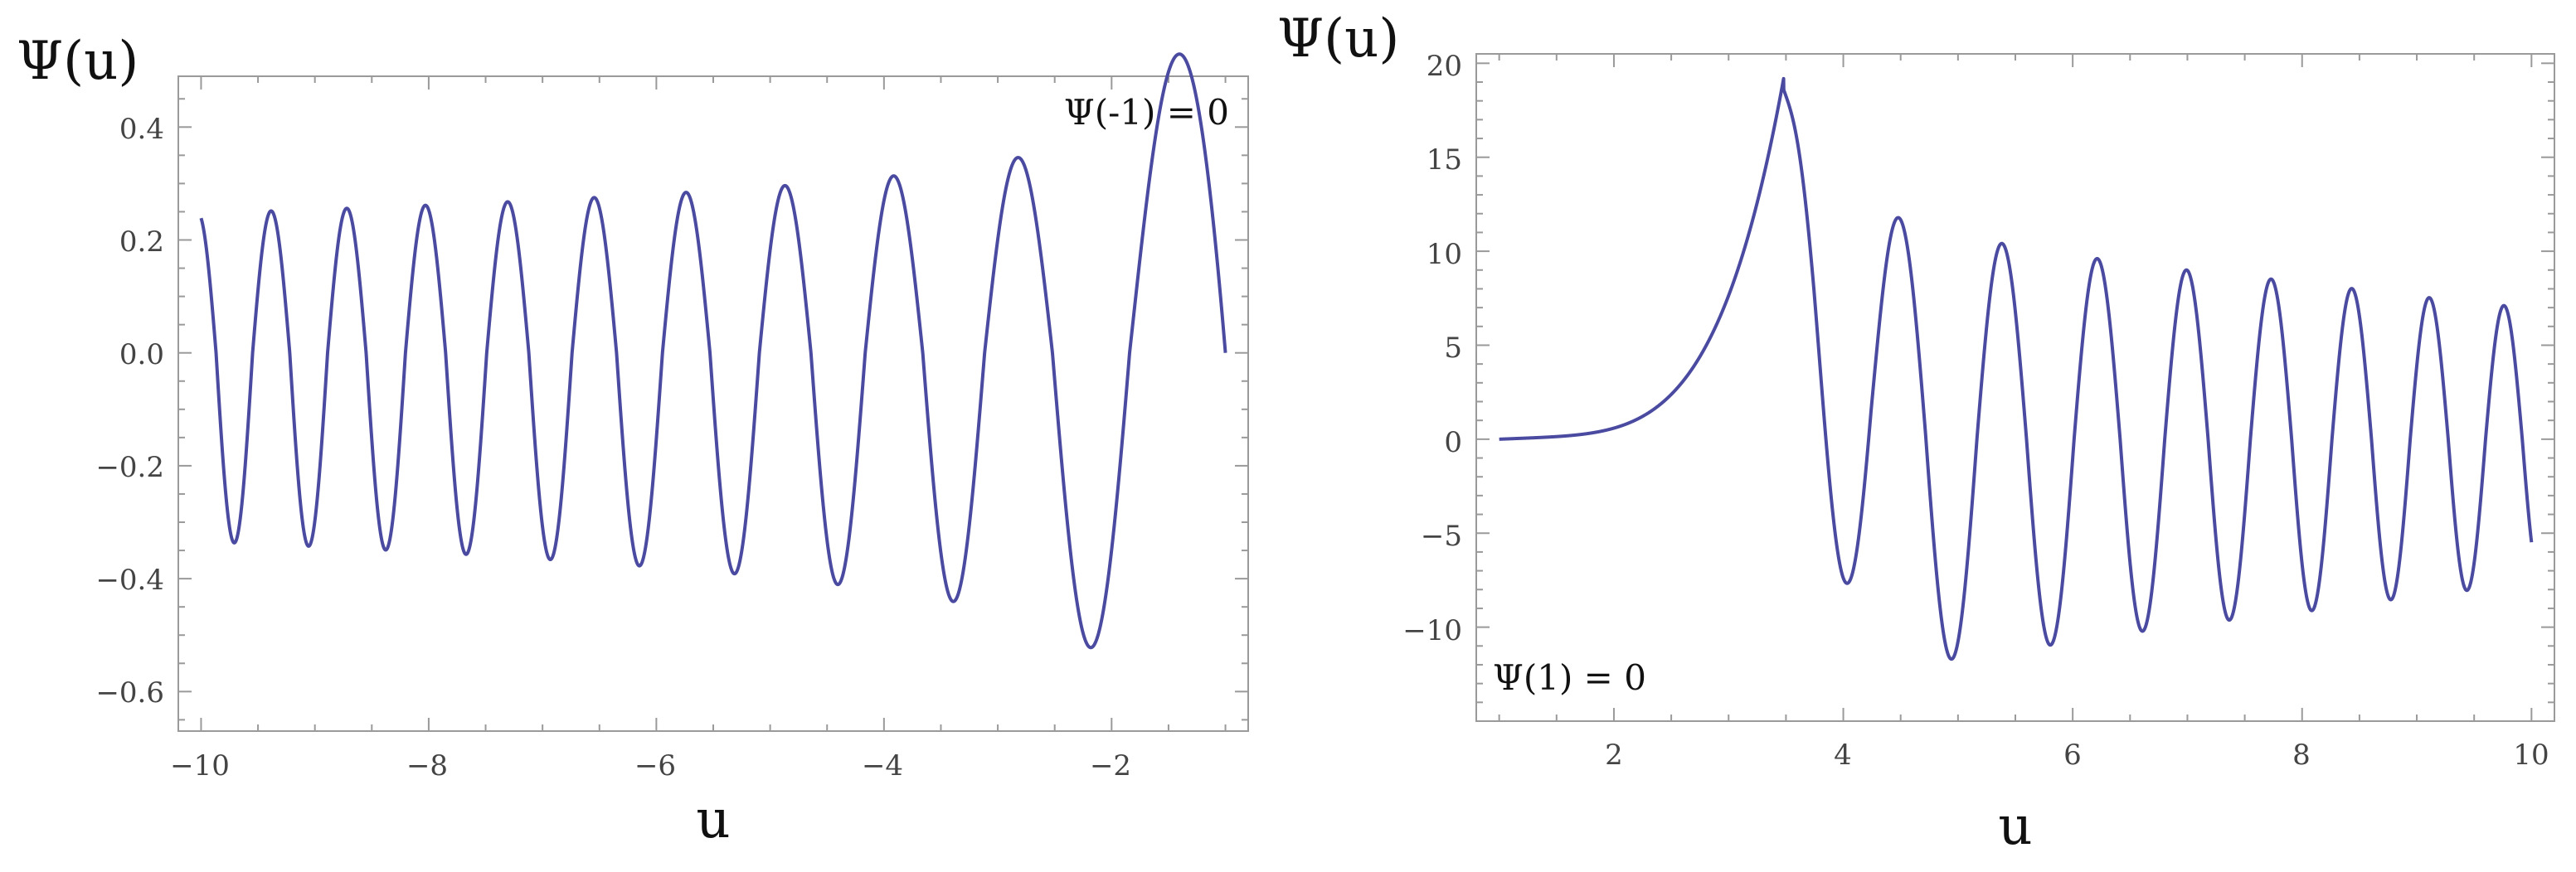 The image size is (2576, 872). I want to click on left-x-tick-label: −10, so click(200, 765).